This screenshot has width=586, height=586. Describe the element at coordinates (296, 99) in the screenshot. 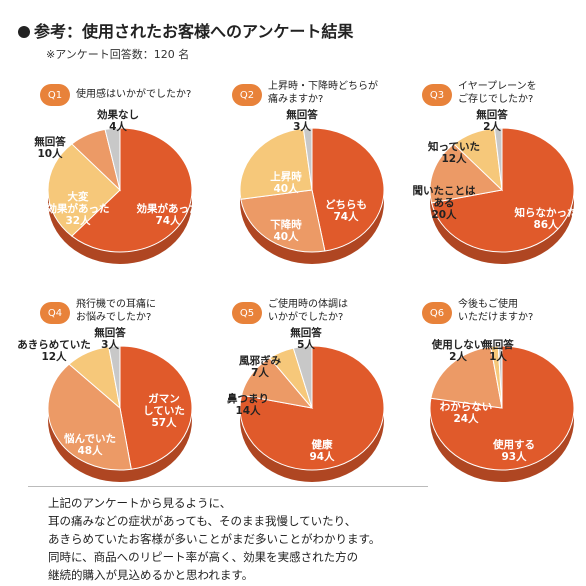

I see `question-line: 痛みますか?` at that location.